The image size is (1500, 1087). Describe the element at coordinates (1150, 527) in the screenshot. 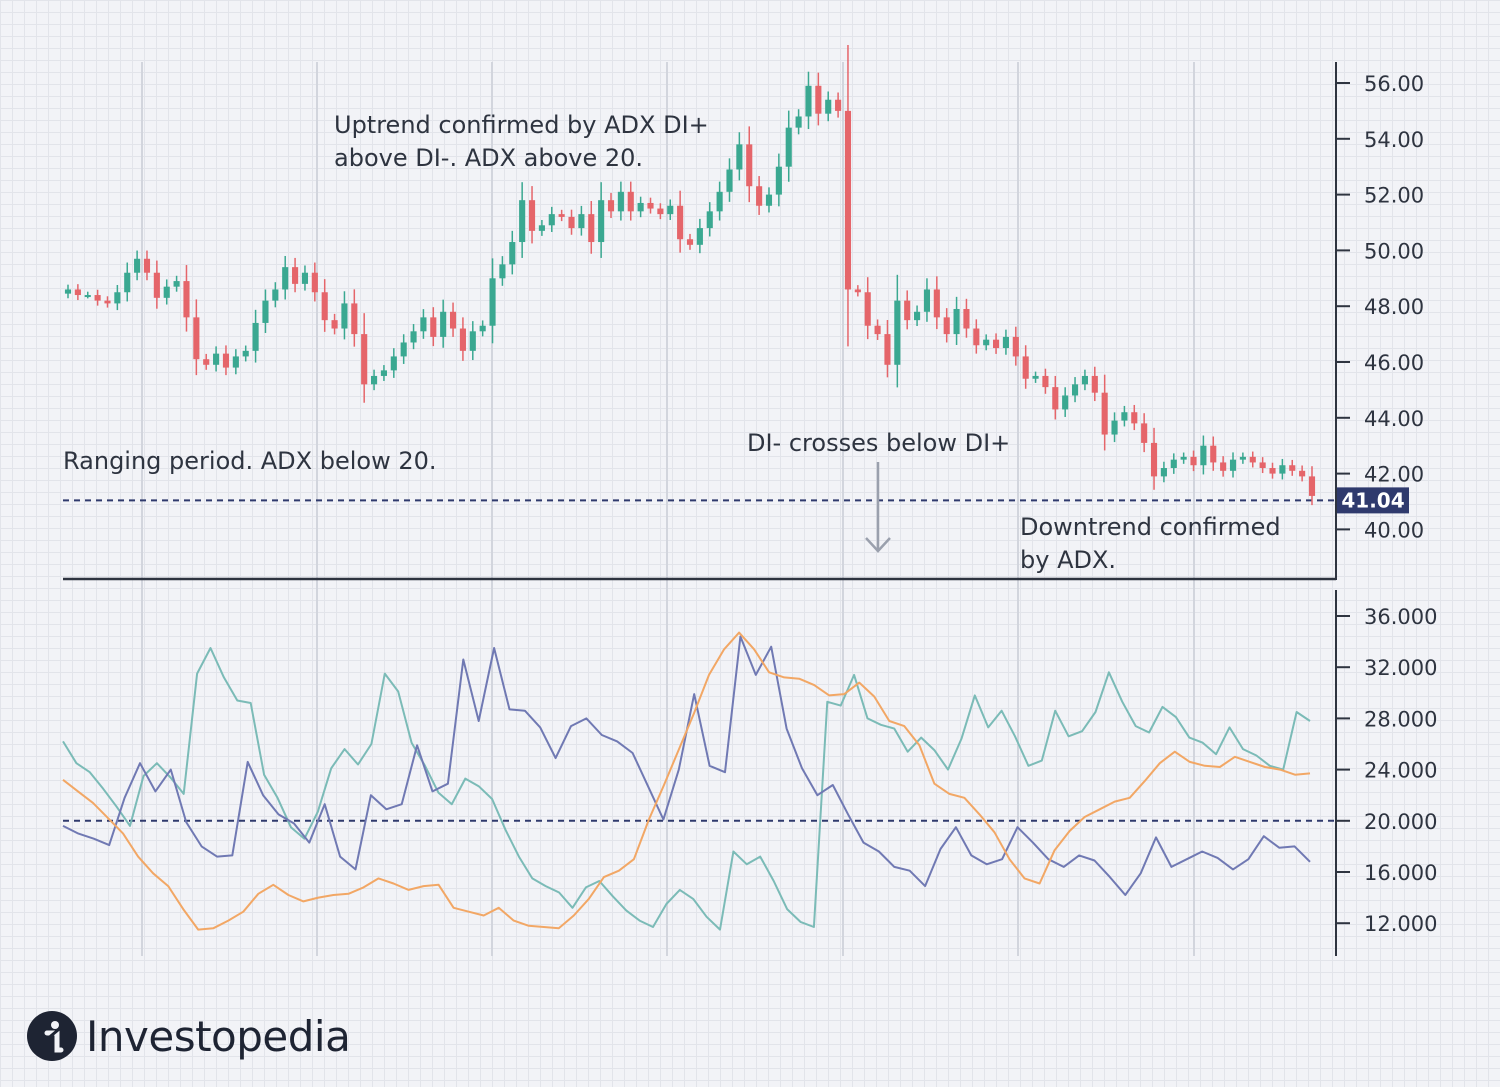

I see `downtrend-annotation-line1: Downtrend confirmed` at that location.